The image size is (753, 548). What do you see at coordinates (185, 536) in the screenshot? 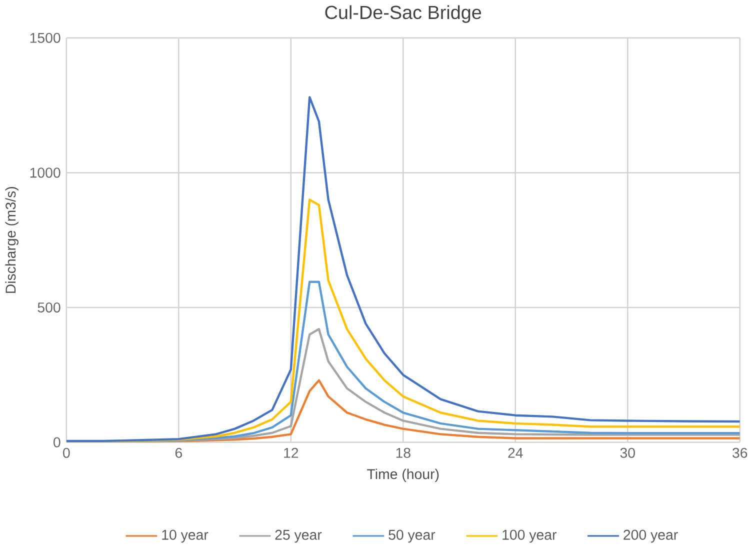
I see `legend-label: 10 year` at bounding box center [185, 536].